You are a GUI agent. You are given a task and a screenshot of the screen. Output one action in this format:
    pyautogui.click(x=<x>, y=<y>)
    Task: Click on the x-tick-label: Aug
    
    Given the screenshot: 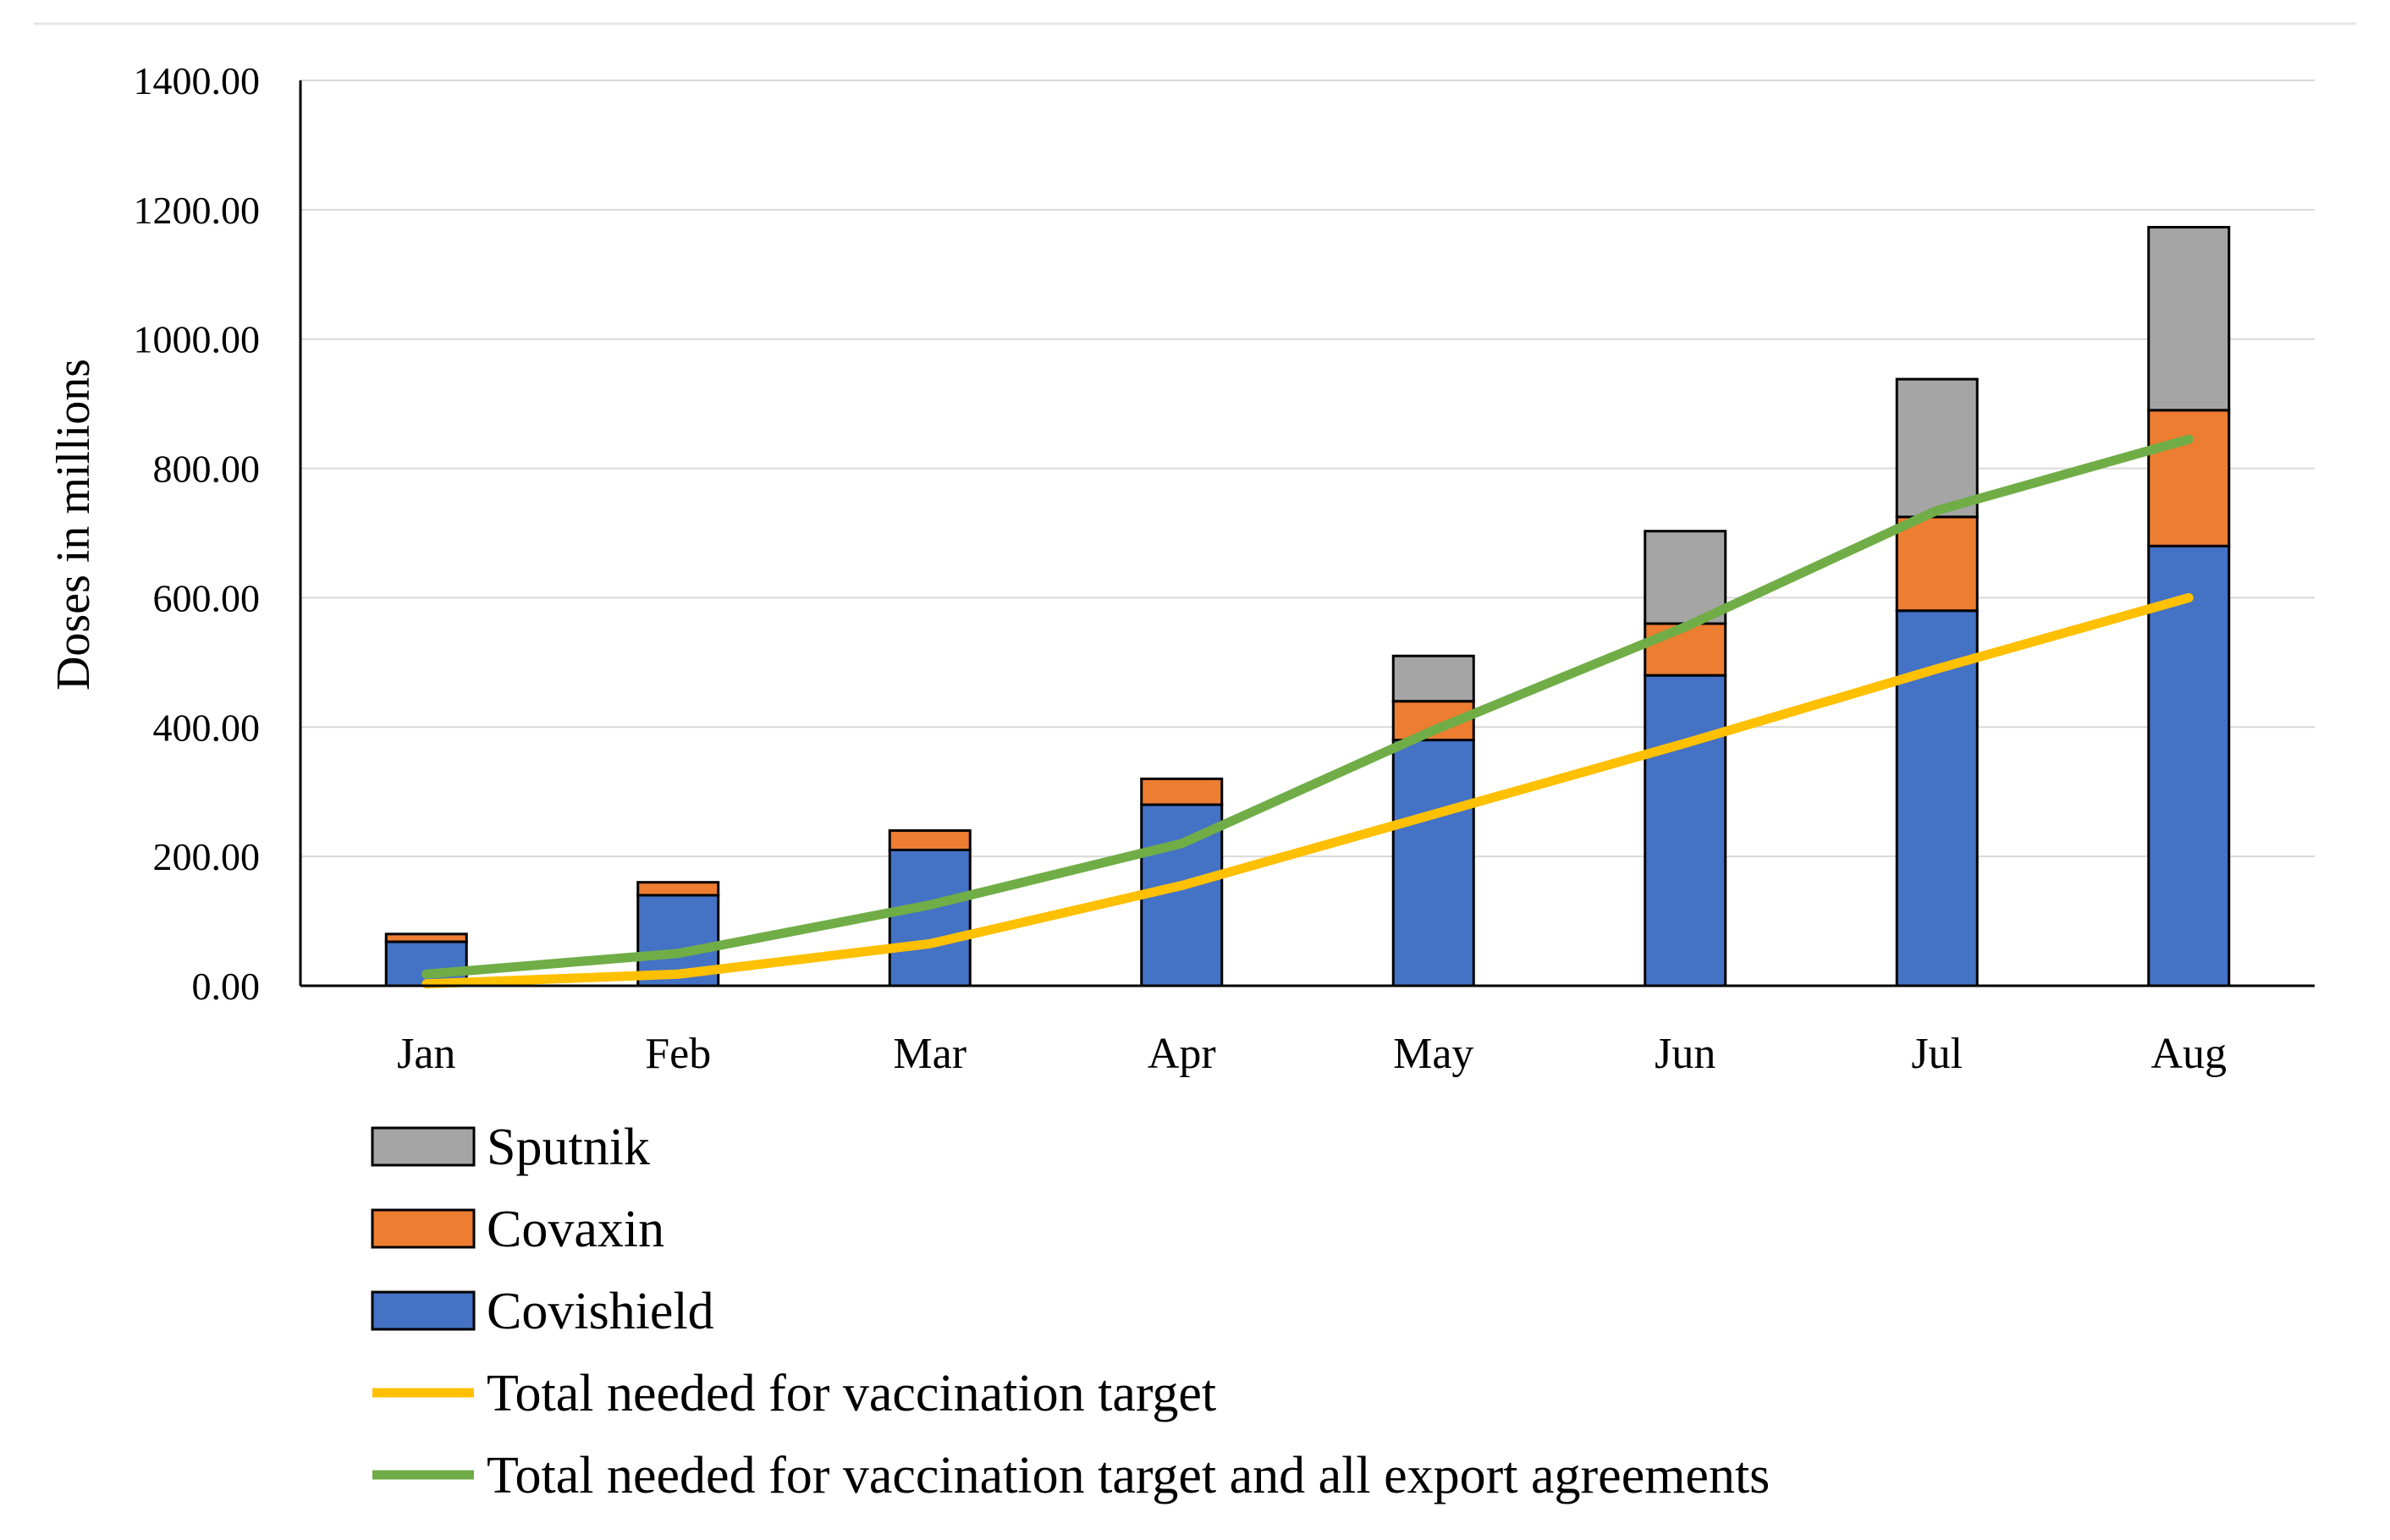 What is the action you would take?
    pyautogui.click(x=2189, y=1054)
    